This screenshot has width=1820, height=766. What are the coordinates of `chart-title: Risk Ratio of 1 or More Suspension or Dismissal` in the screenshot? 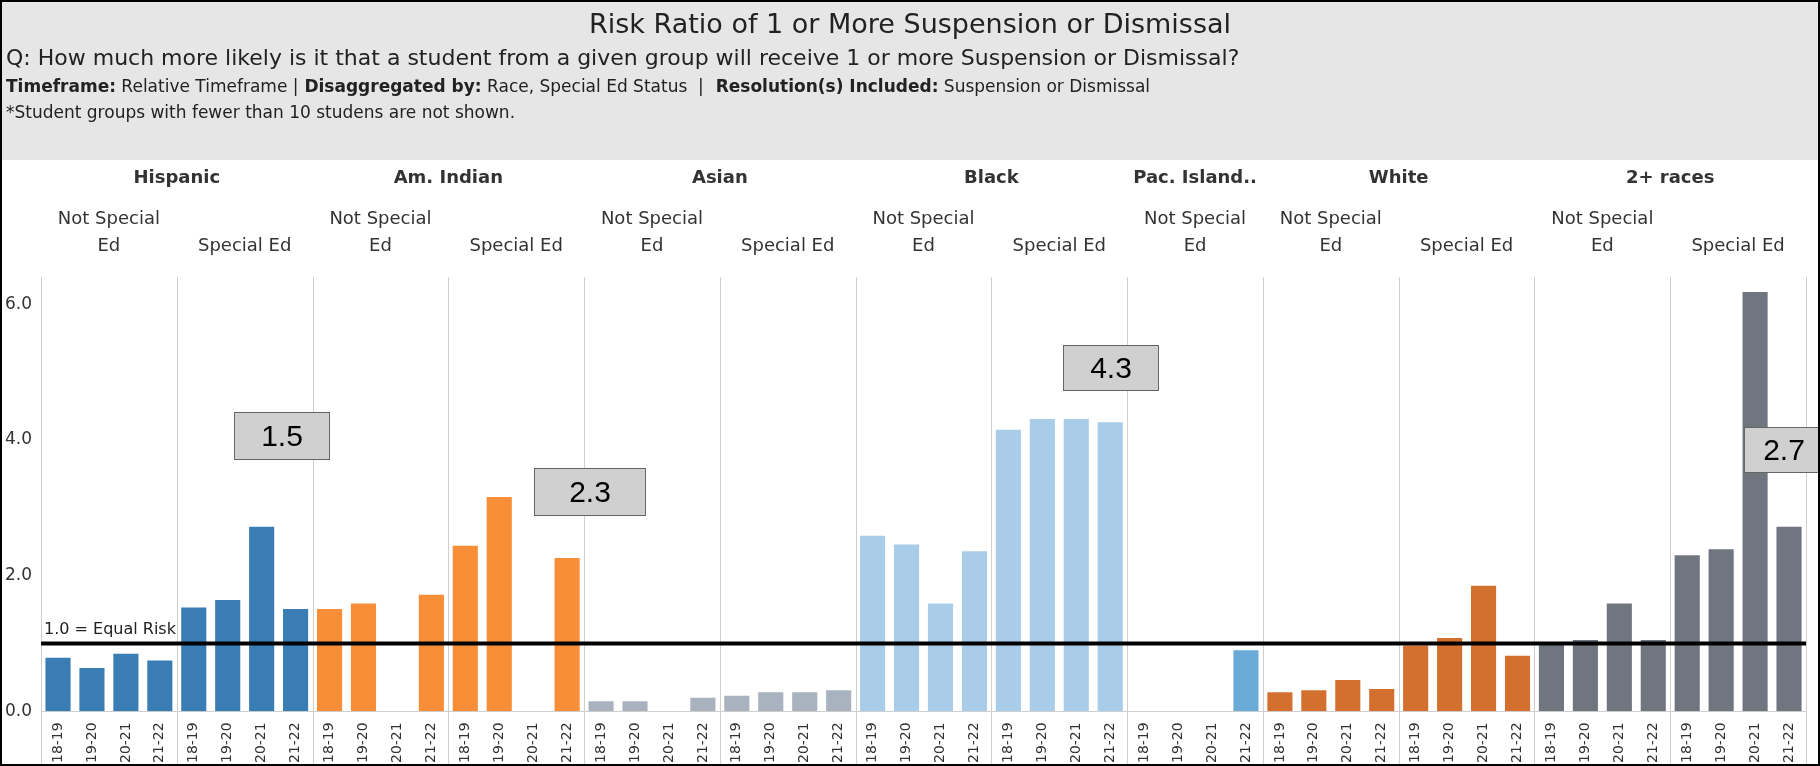 It's located at (909, 23).